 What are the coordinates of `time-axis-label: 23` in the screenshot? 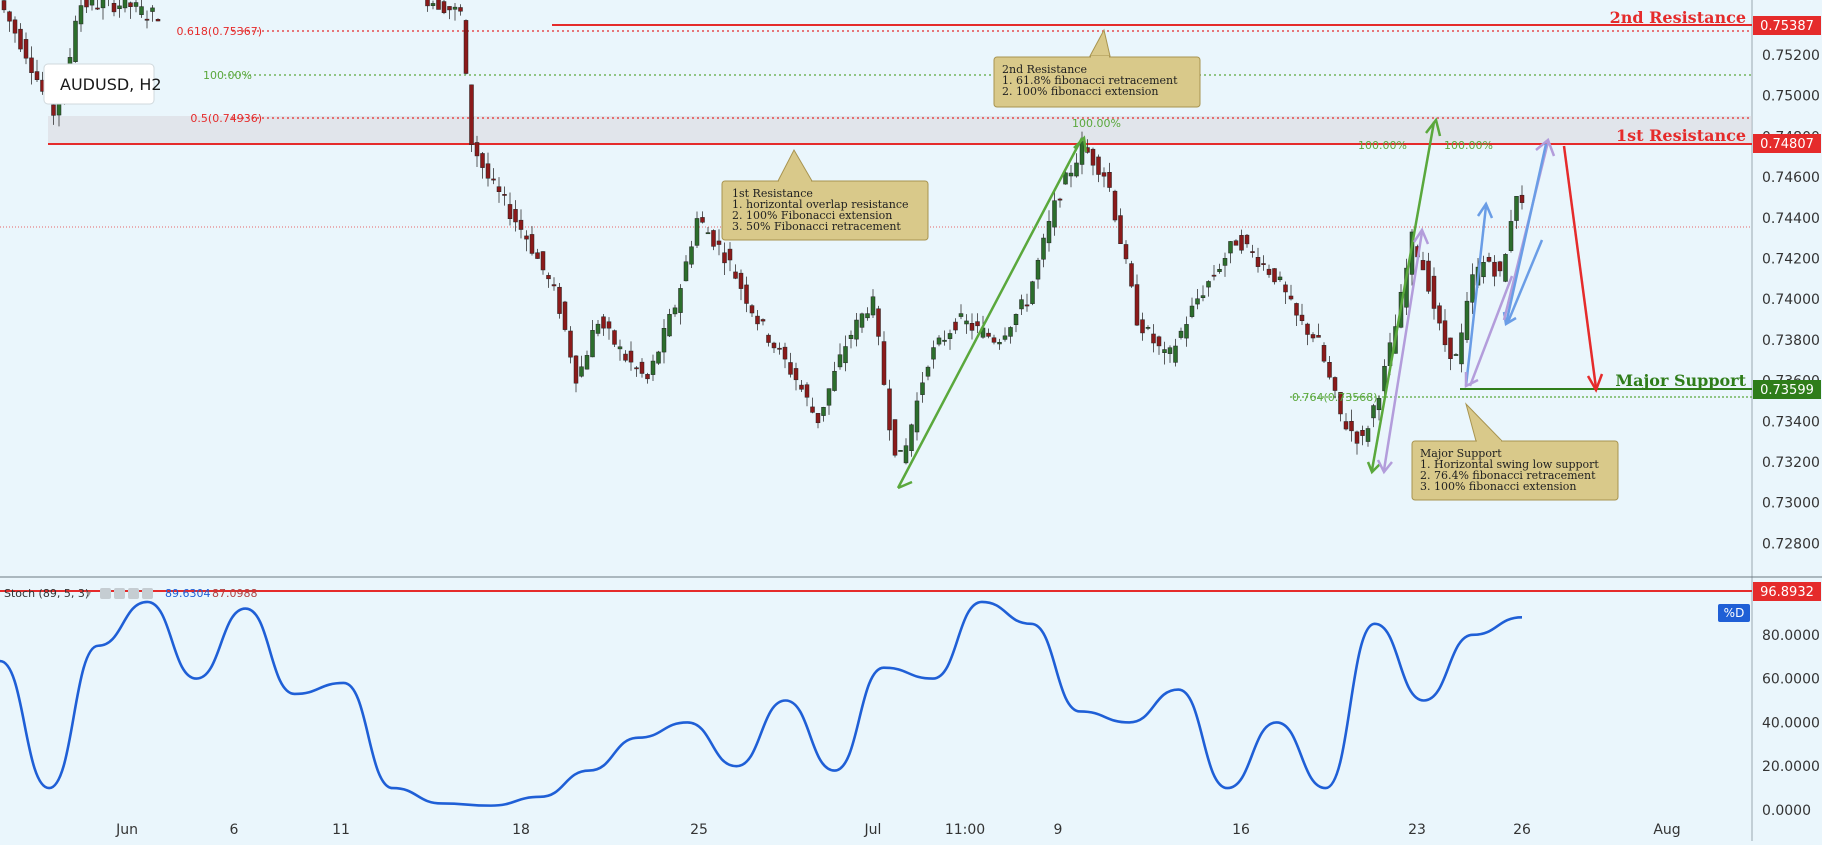 It's located at (1417, 830).